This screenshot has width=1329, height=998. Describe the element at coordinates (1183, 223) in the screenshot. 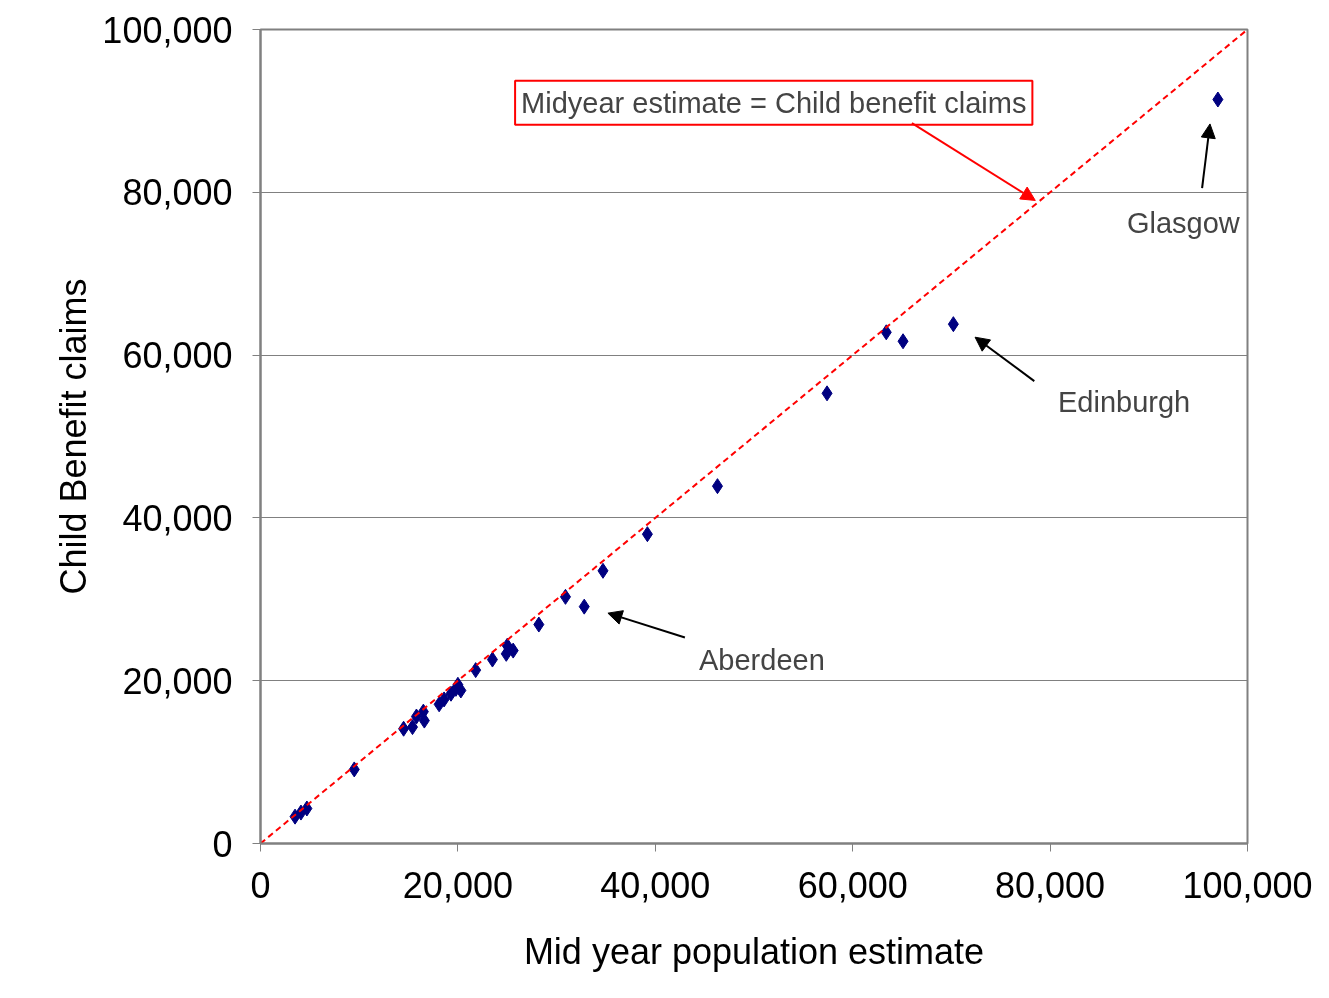

I see `annotation: Glasgow` at that location.